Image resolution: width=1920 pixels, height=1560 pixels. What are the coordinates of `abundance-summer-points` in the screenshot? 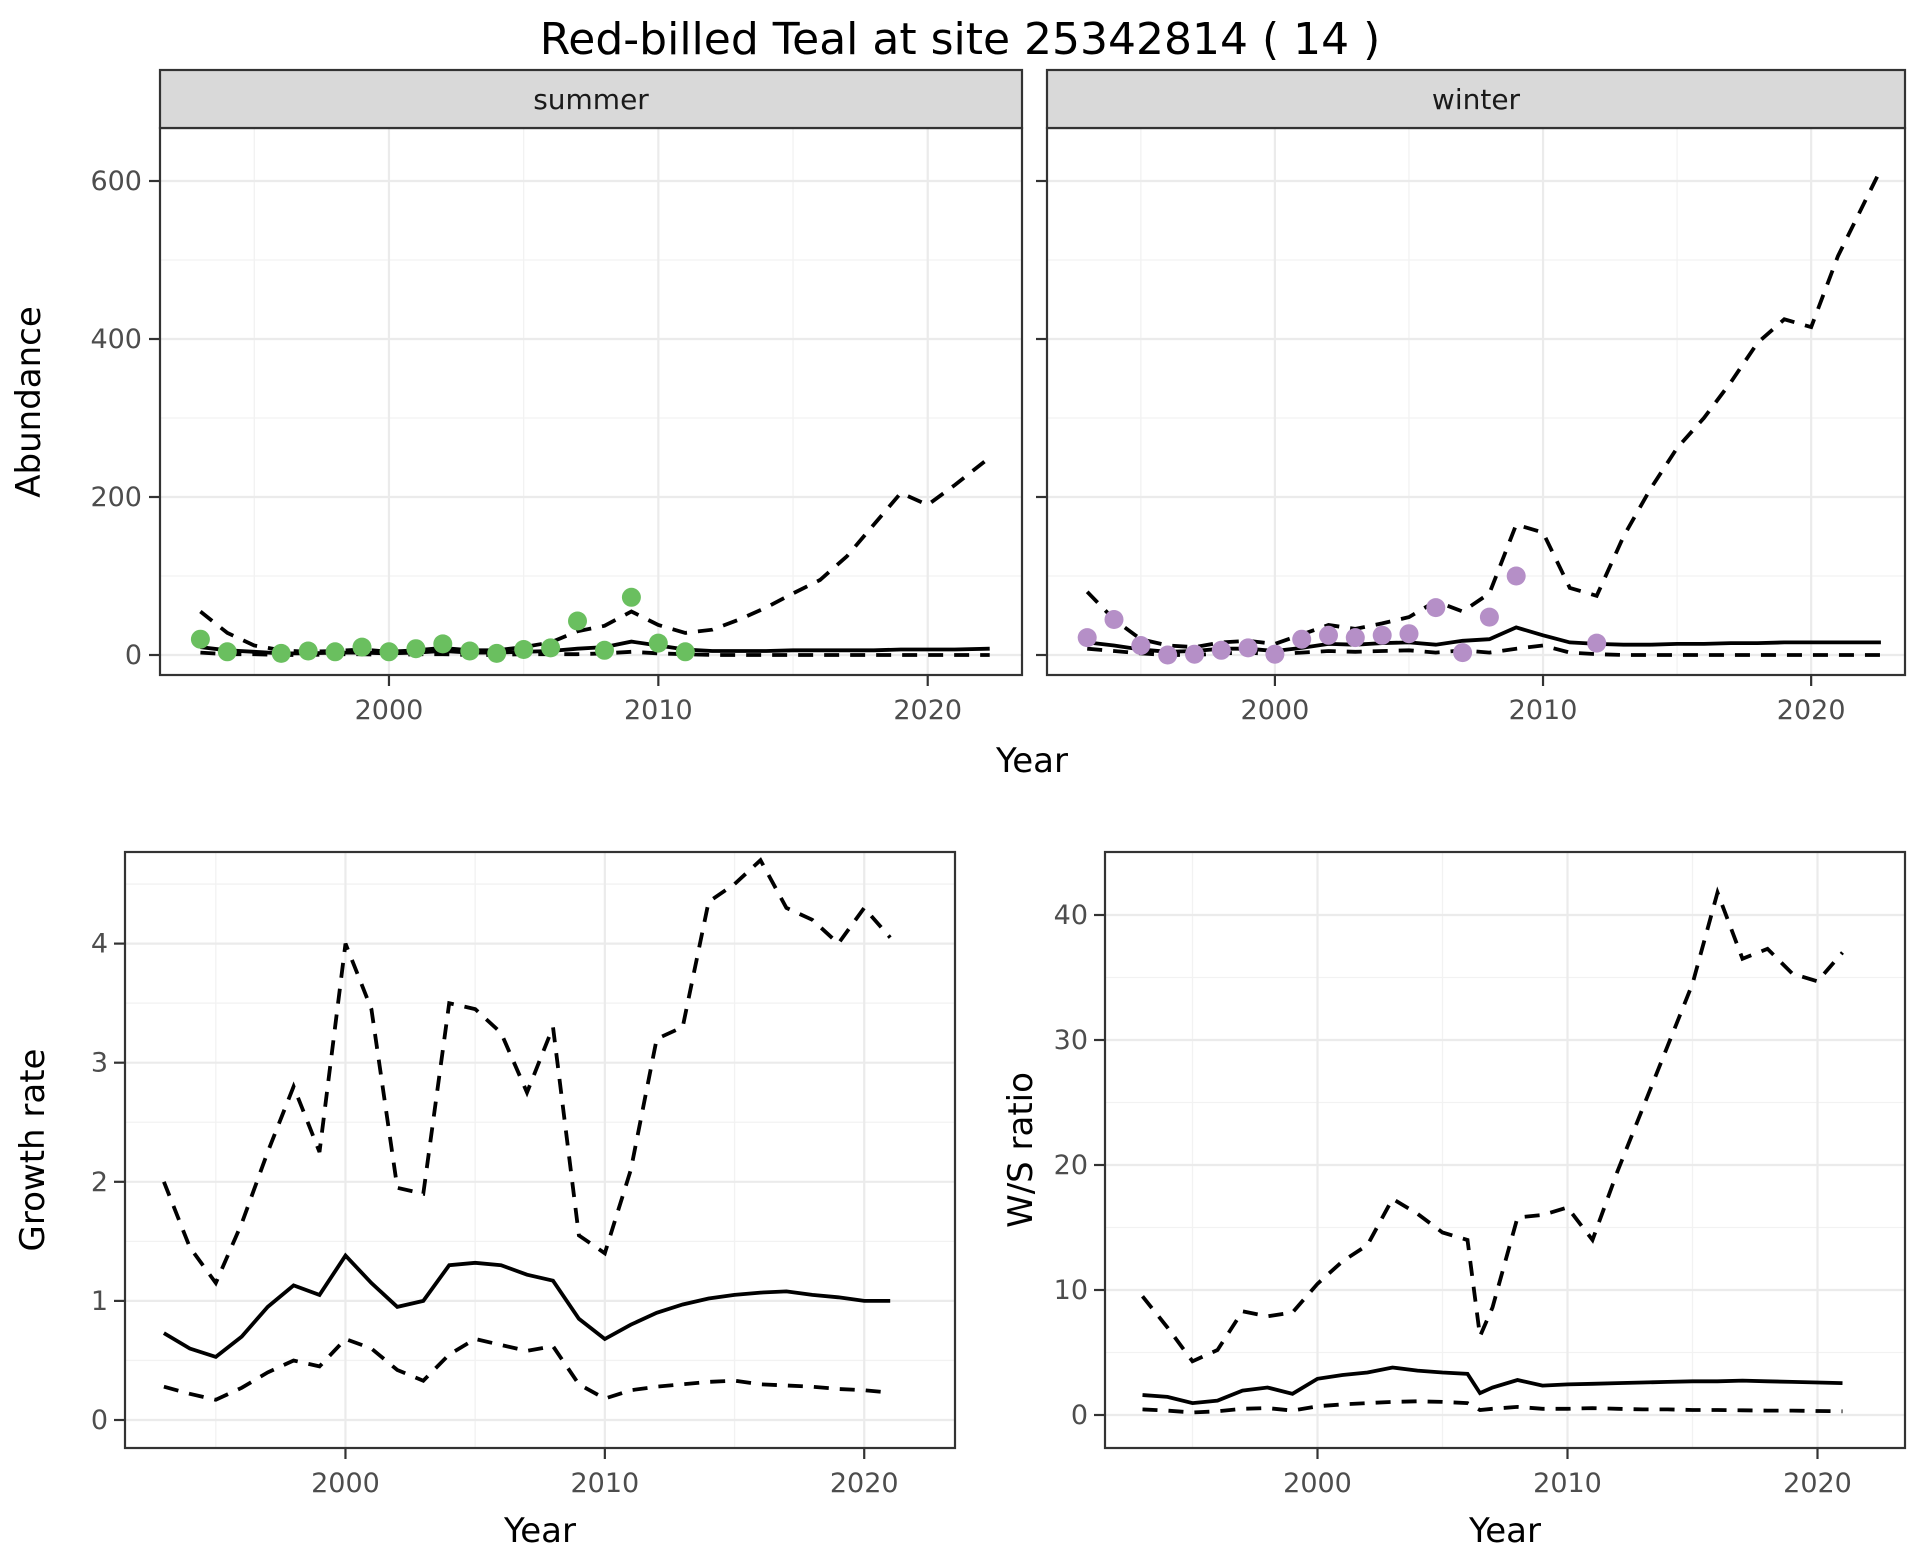 It's located at (442, 625).